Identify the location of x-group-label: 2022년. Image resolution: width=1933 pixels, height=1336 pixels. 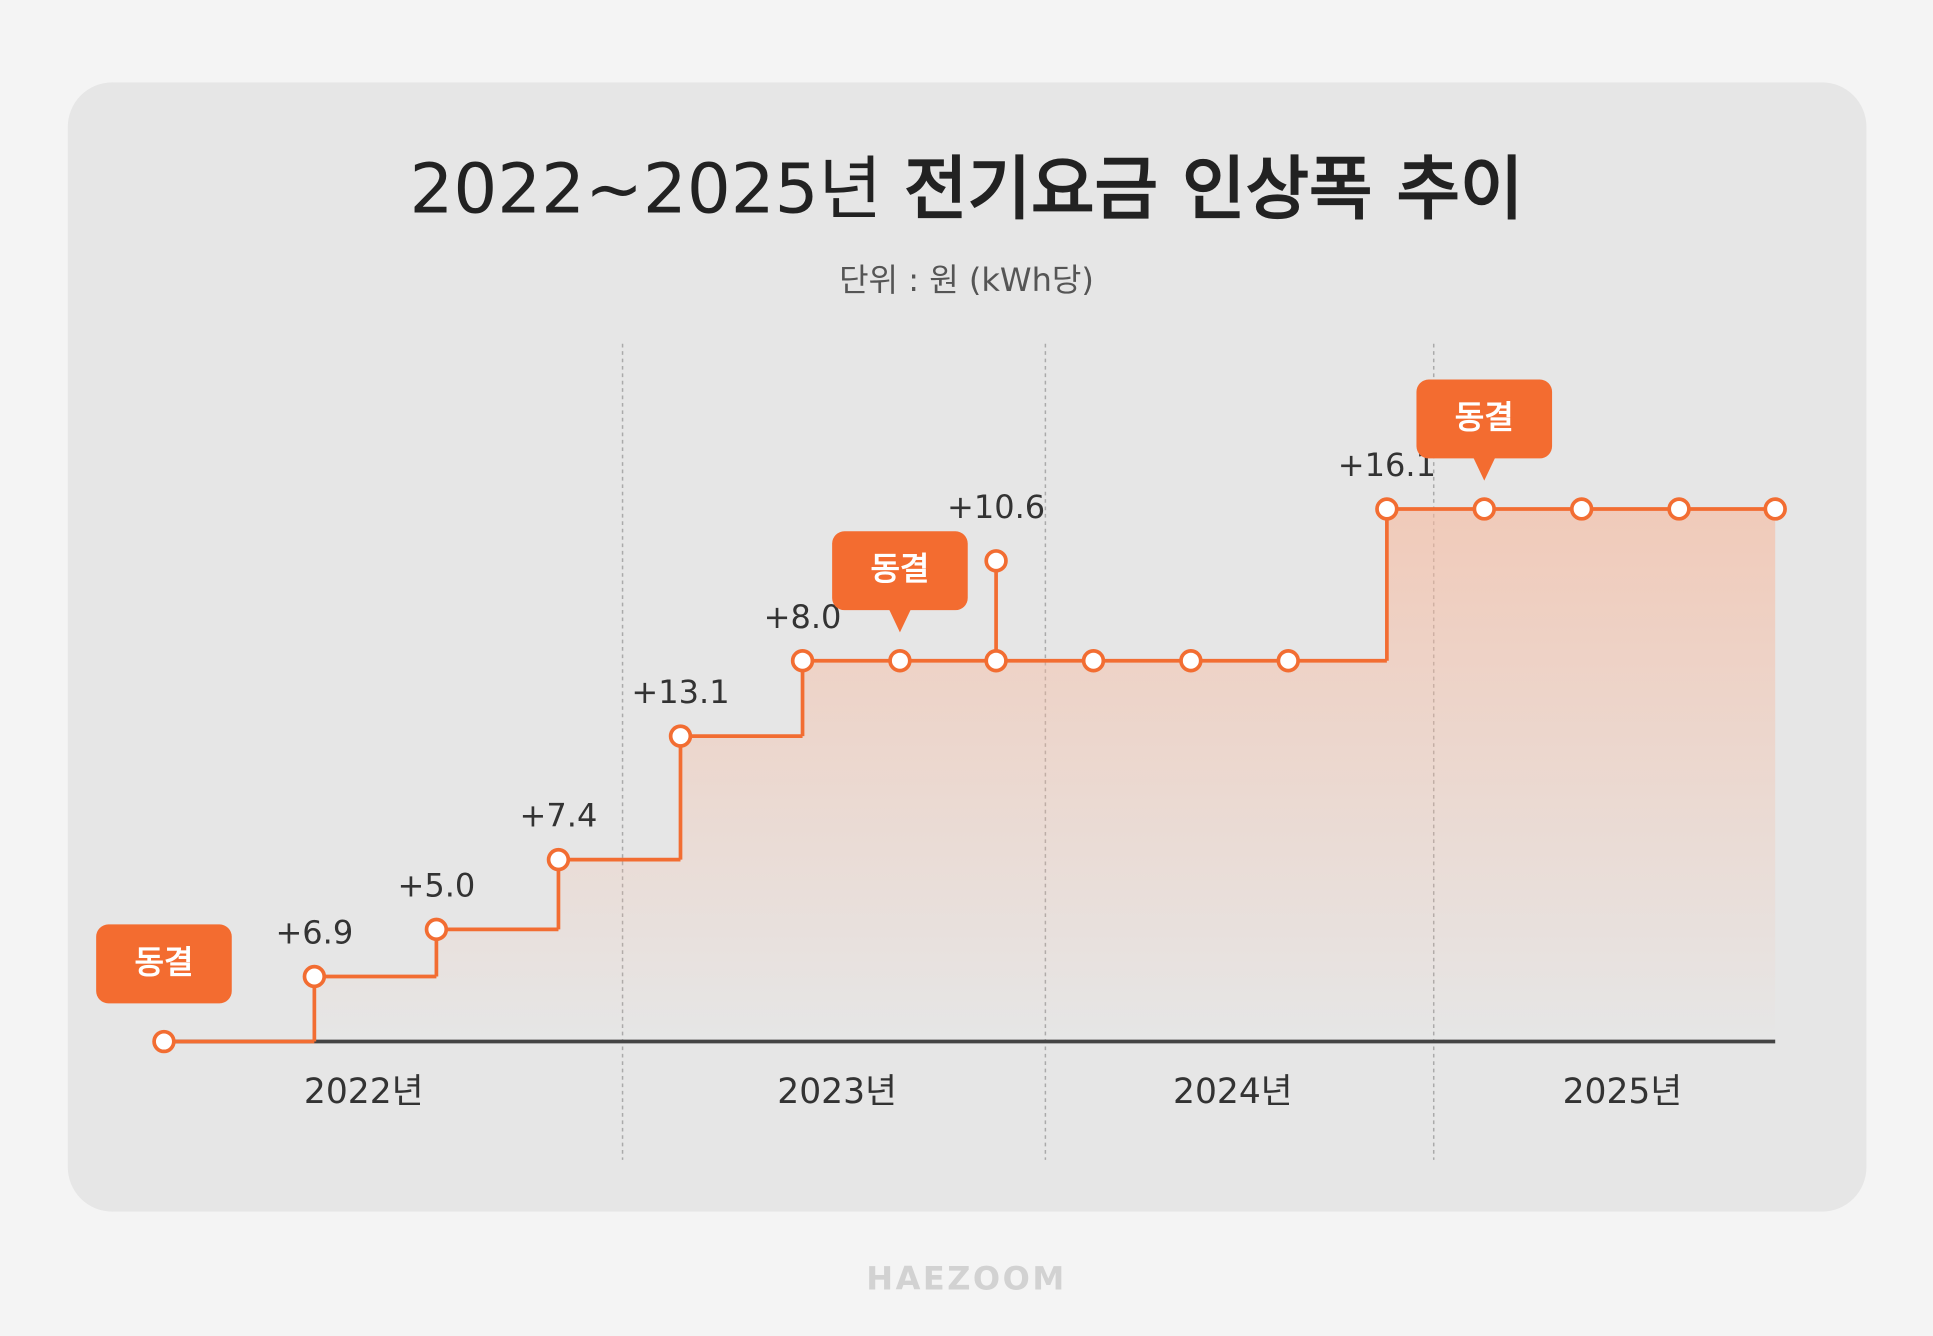
(364, 1092).